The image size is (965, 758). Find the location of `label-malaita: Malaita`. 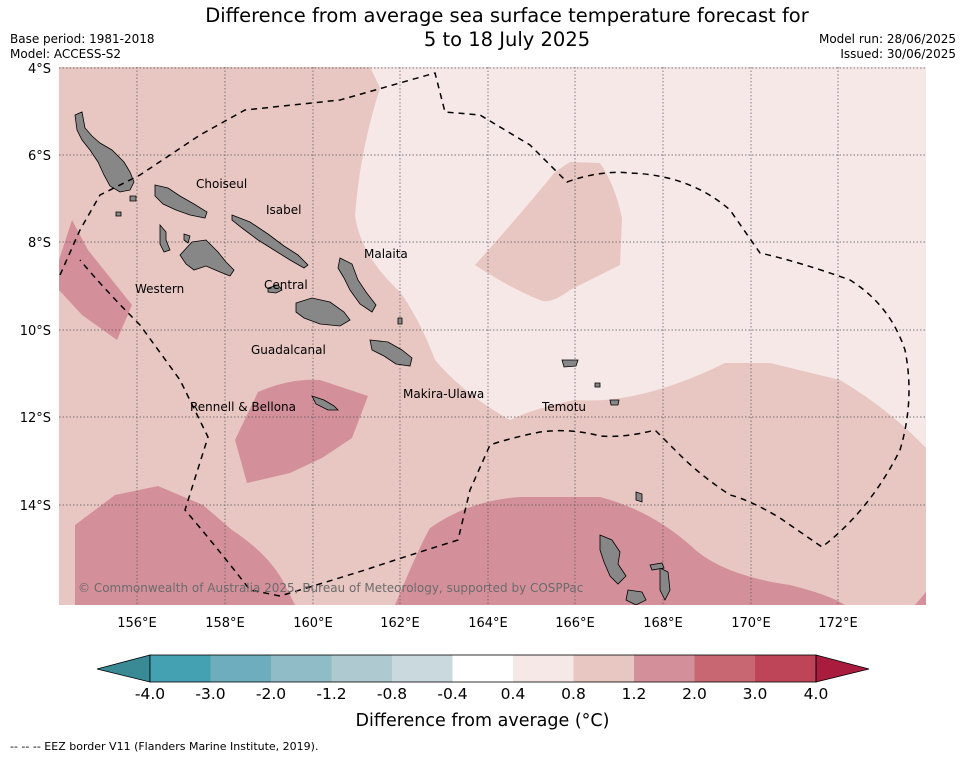

label-malaita: Malaita is located at coordinates (386, 254).